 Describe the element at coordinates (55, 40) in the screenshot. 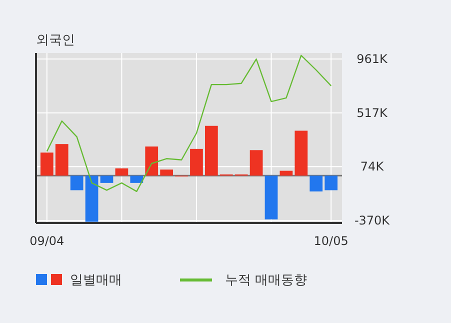

I see `chart-title: 외국인` at that location.